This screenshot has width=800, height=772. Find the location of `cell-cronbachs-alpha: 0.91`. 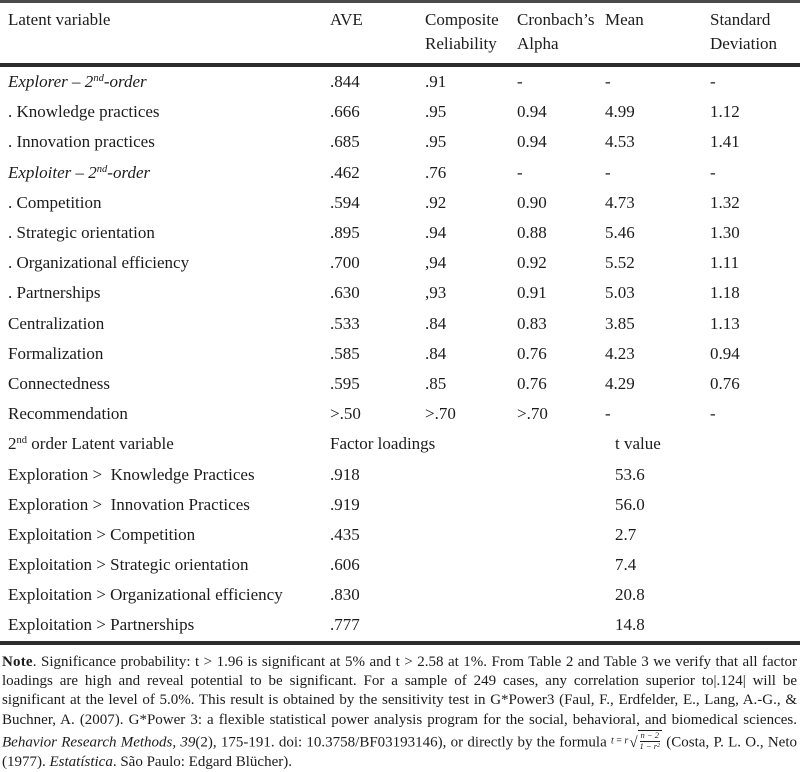

cell-cronbachs-alpha: 0.91 is located at coordinates (532, 293).